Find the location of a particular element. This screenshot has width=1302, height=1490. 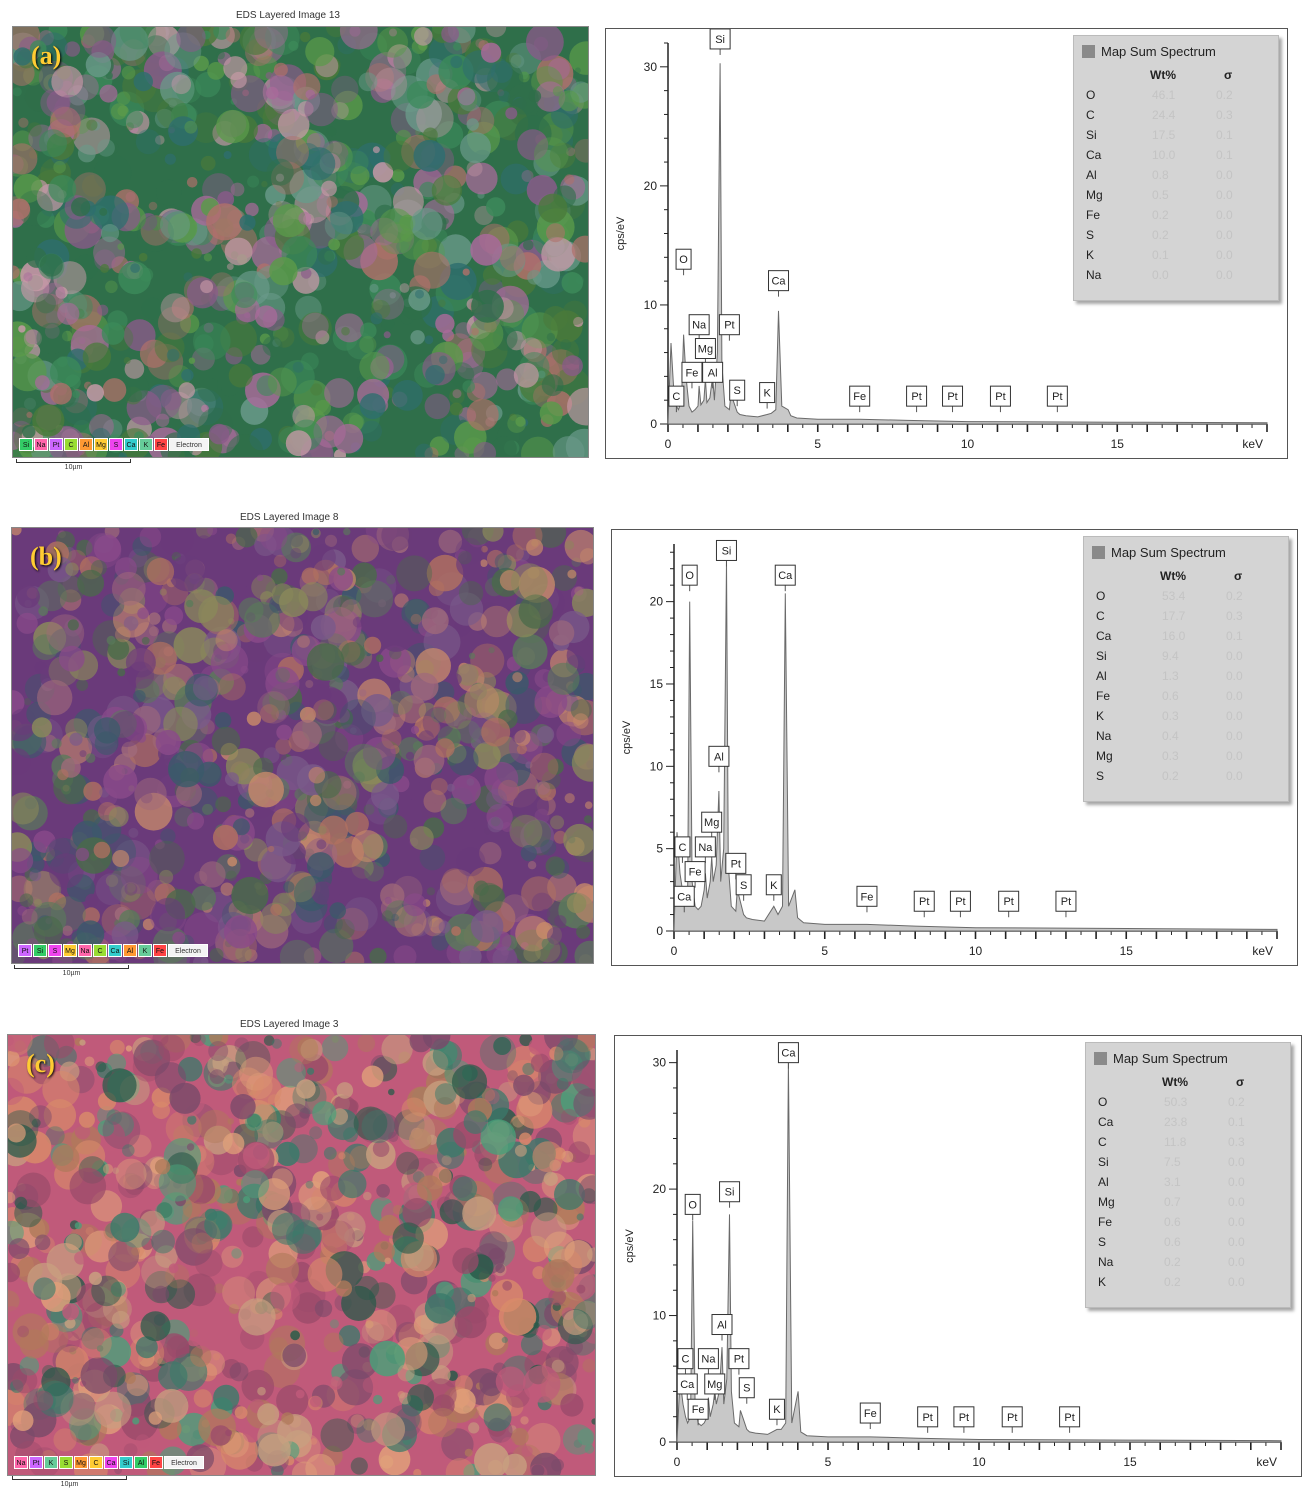

peak-text: Al is located at coordinates (722, 1326).